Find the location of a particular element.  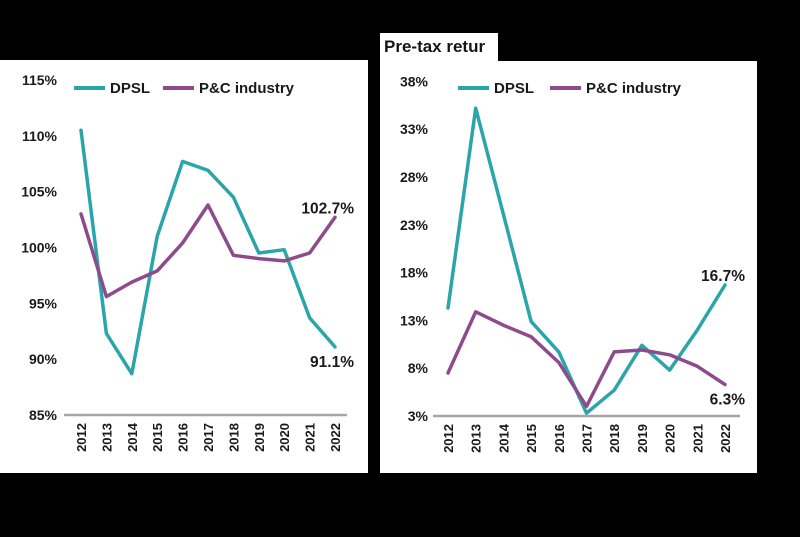

dpsl-line is located at coordinates (208, 252).